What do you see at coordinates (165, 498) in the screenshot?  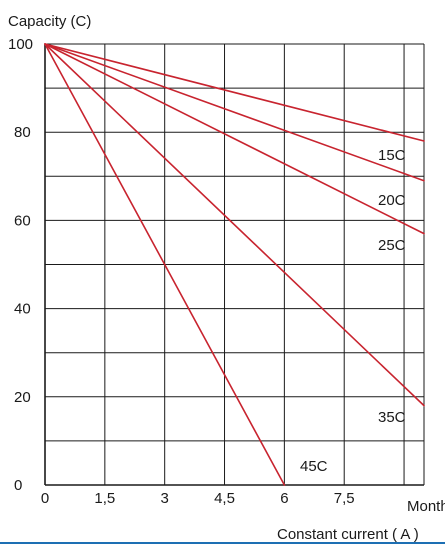 I see `x-tick-label: 3` at bounding box center [165, 498].